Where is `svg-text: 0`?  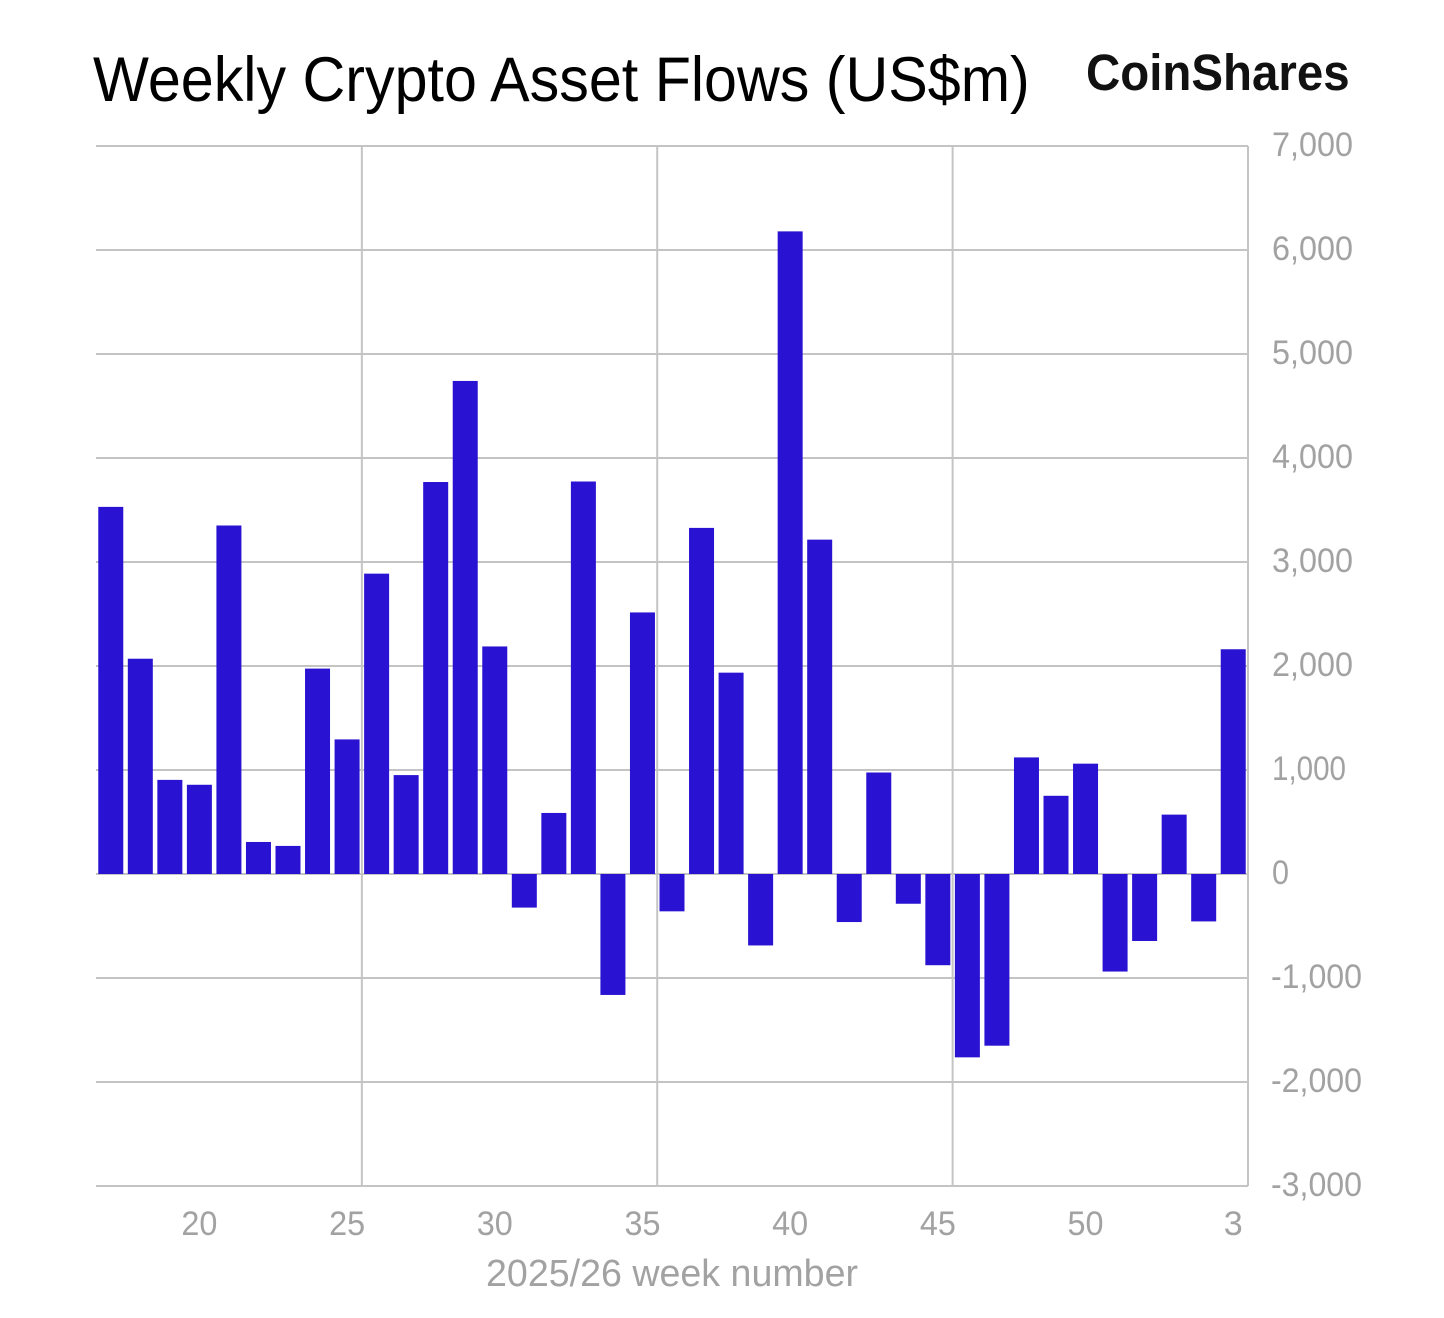
svg-text: 0 is located at coordinates (1280, 873).